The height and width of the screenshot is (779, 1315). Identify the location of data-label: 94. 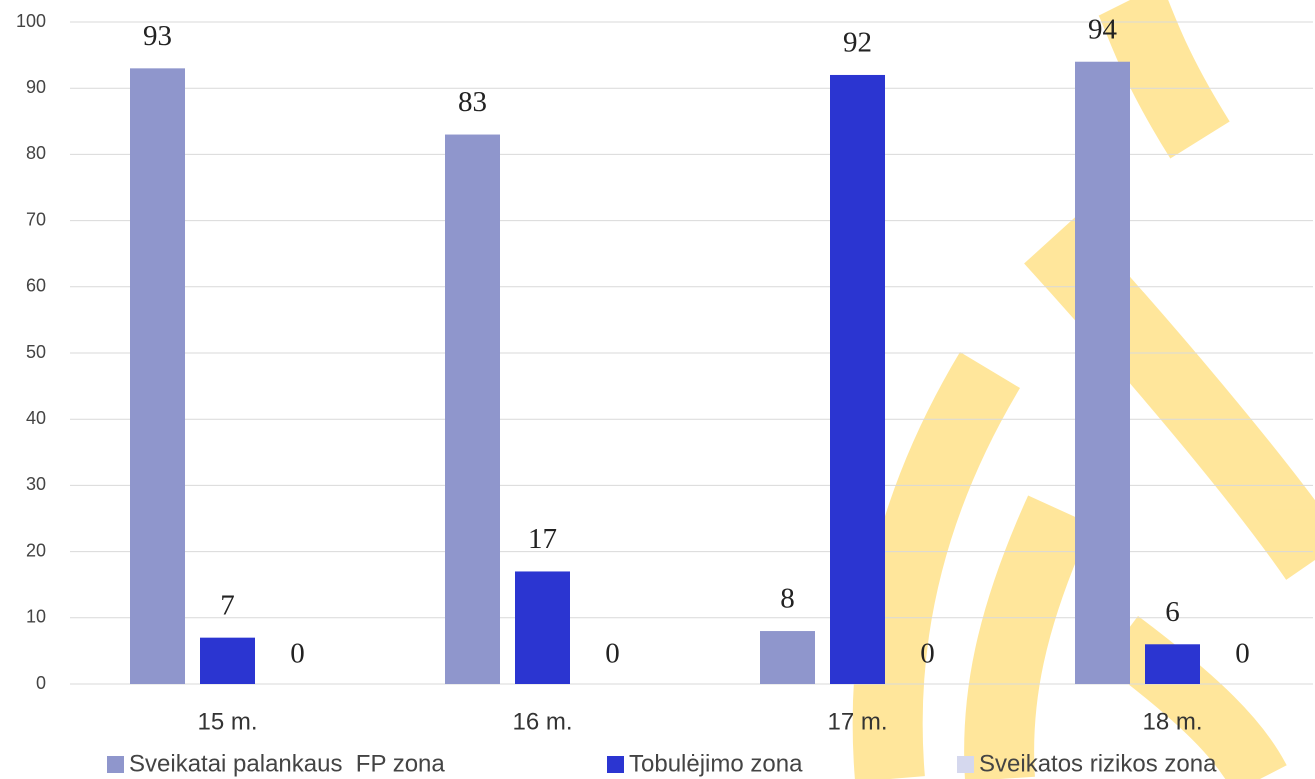
(1103, 29).